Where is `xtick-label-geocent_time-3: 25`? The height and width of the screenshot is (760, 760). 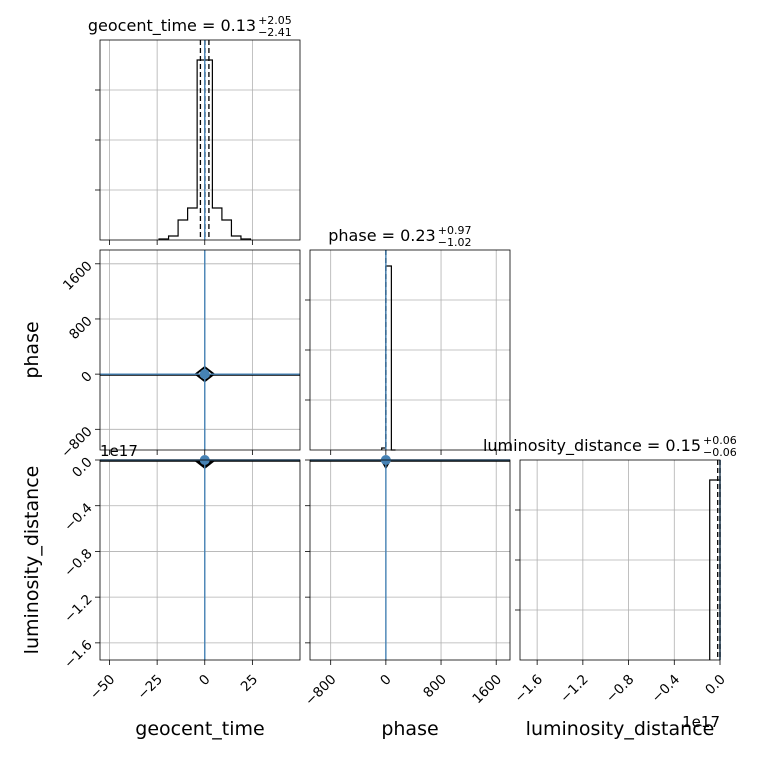
xtick-label-geocent_time-3: 25 is located at coordinates (249, 683).